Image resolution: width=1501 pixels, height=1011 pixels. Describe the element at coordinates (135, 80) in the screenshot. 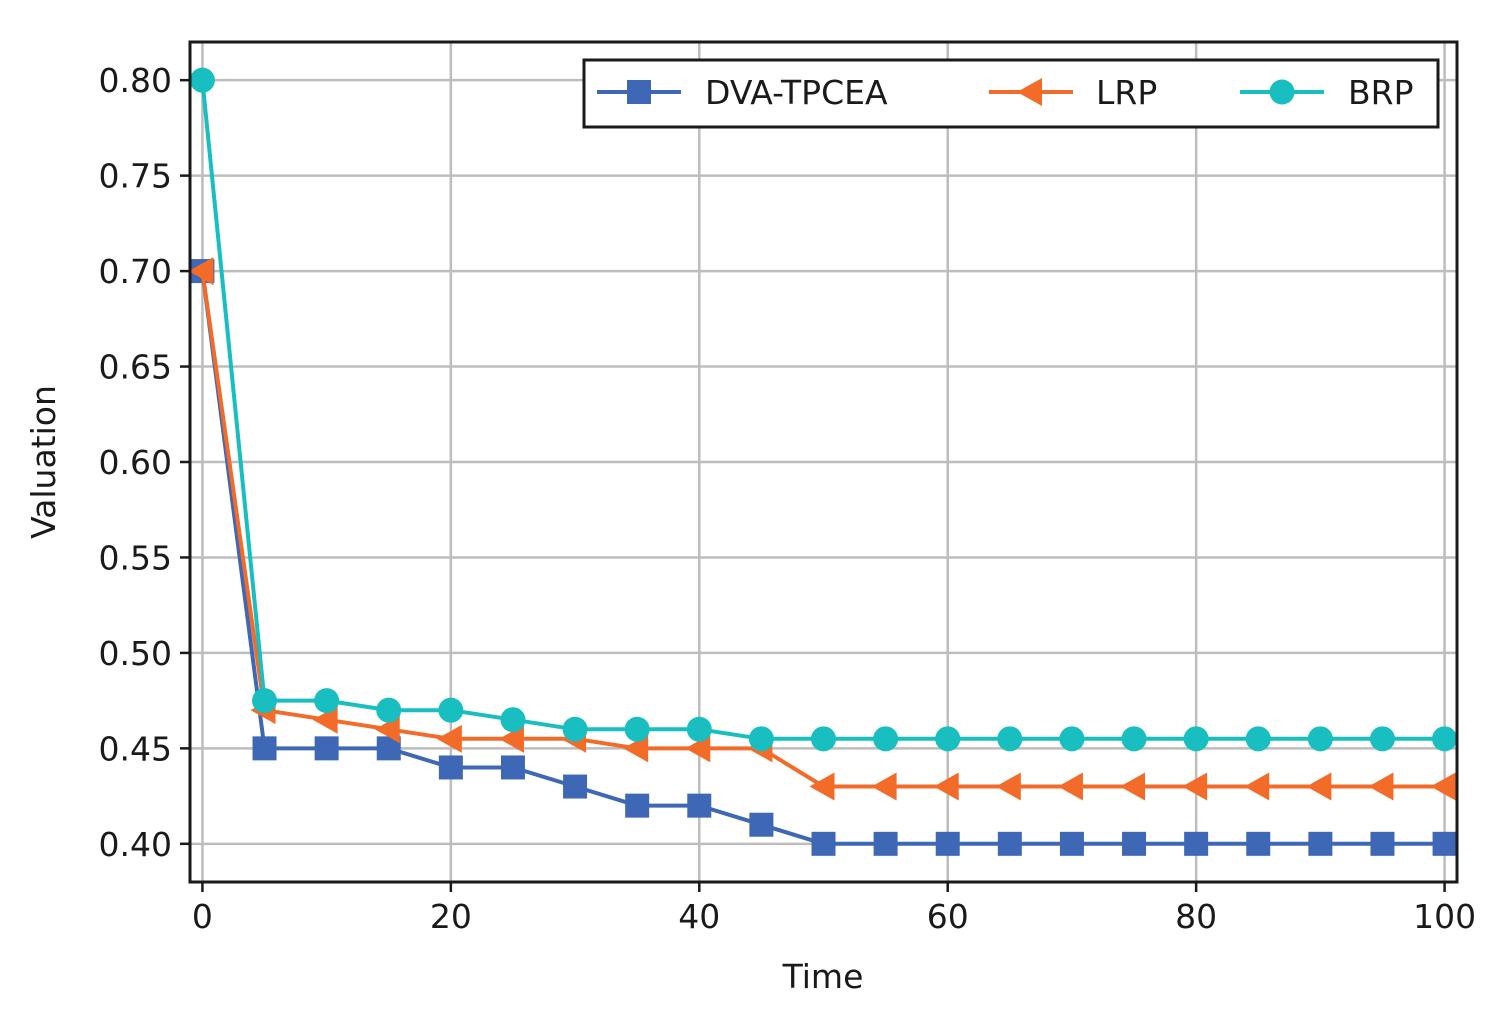

I see `y-tick-label: 0.80` at that location.